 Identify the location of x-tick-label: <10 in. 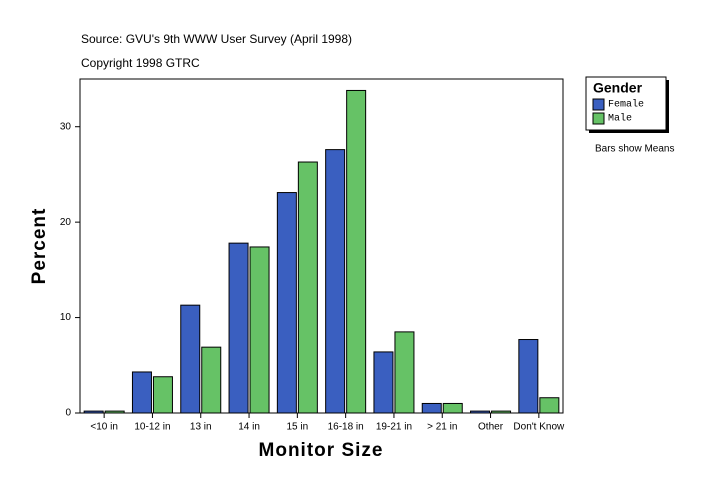
(104, 427).